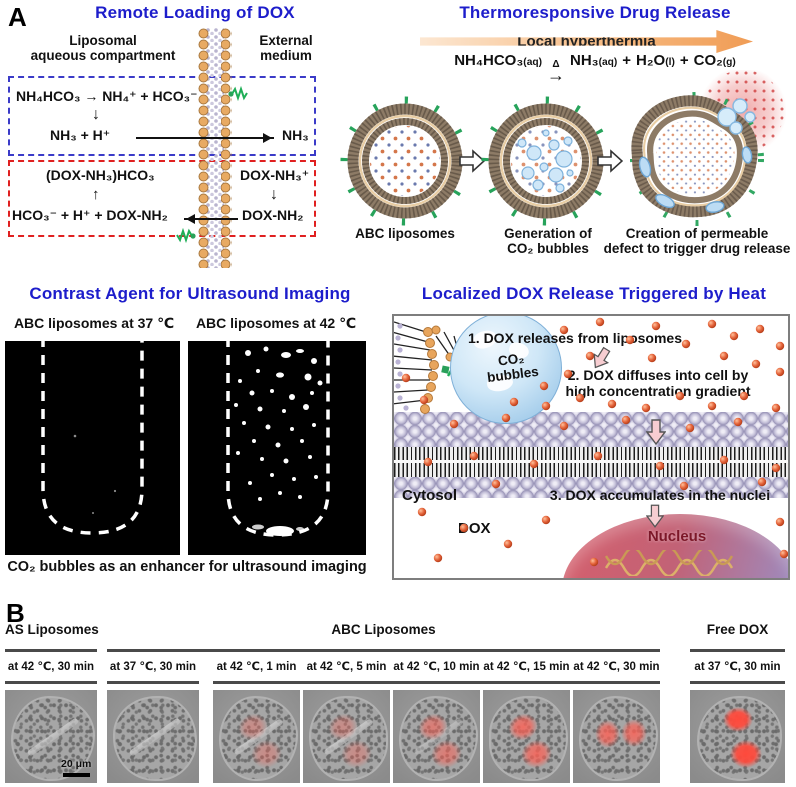  I want to click on local-hyperthermia-arrow: Local hyperthermia, so click(586, 41).